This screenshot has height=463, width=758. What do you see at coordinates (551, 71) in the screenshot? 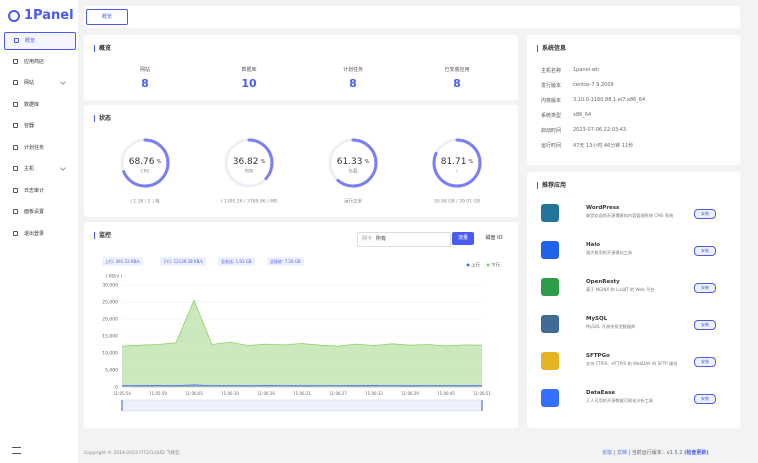
I see `info-label: 主机名称` at bounding box center [551, 71].